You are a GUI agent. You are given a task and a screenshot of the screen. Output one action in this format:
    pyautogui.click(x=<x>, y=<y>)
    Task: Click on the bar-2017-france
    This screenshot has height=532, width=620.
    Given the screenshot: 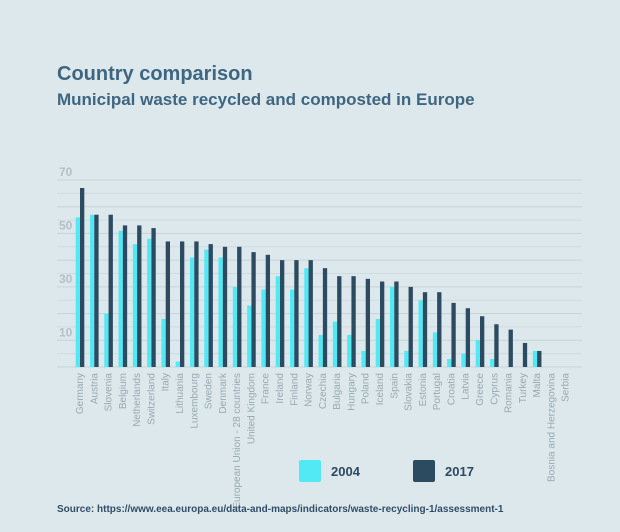 What is the action you would take?
    pyautogui.click(x=268, y=310)
    